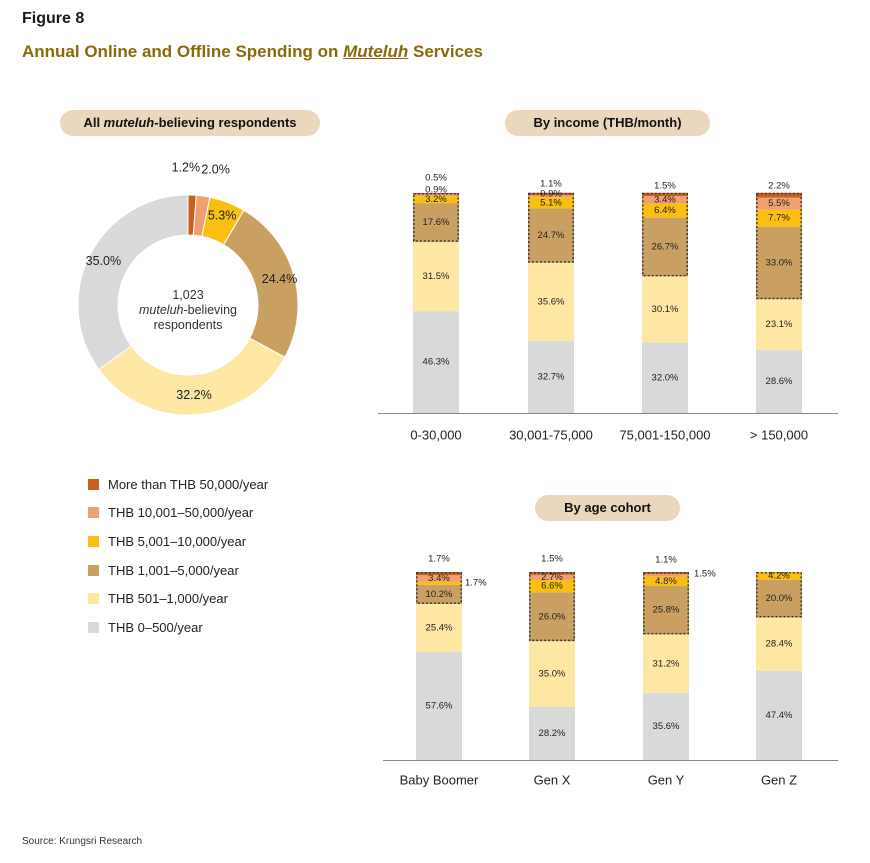 Image resolution: width=870 pixels, height=863 pixels. Describe the element at coordinates (82, 841) in the screenshot. I see `source-note: Source: Krungsri Research` at that location.